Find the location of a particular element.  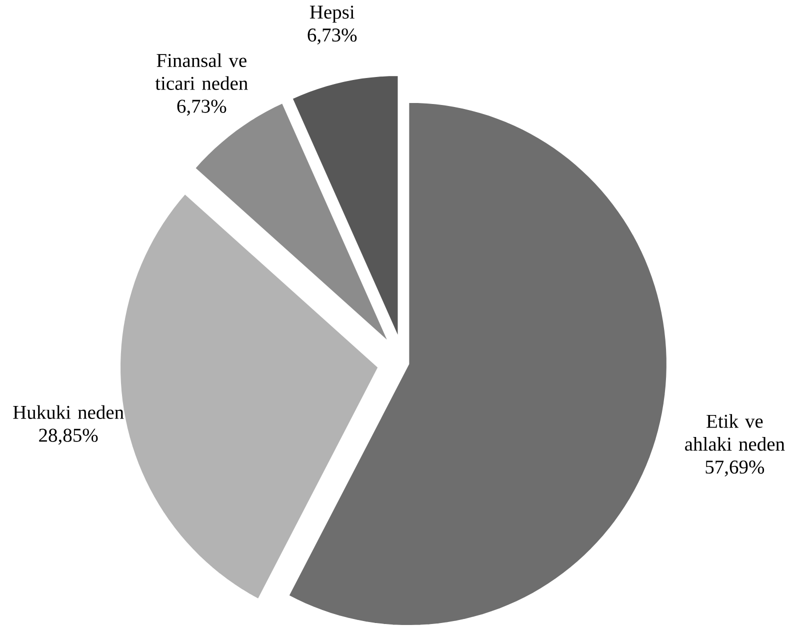

slice-label: Etik ve ahlaki neden is located at coordinates (735, 432).